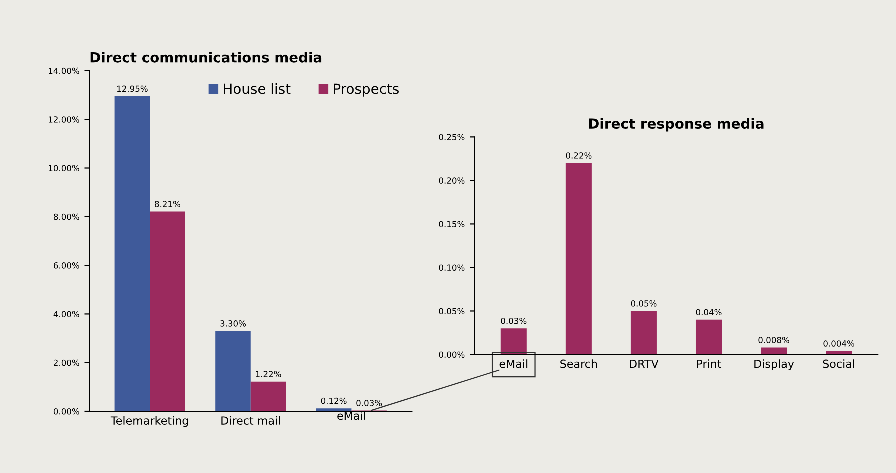 The height and width of the screenshot is (473, 896). I want to click on y-tick-label: 0.25%, so click(452, 137).